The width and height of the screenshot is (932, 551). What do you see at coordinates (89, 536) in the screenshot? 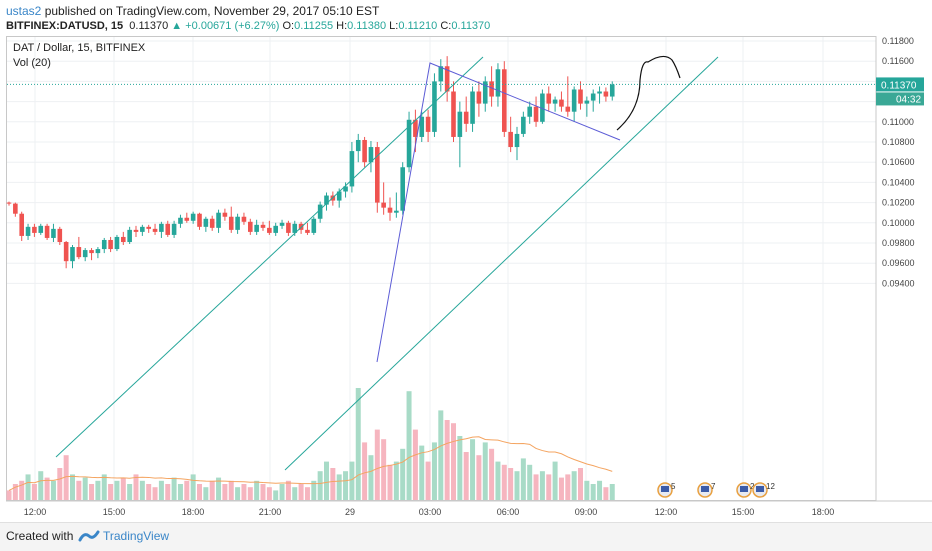
I see `tradingview-logo-icon` at bounding box center [89, 536].